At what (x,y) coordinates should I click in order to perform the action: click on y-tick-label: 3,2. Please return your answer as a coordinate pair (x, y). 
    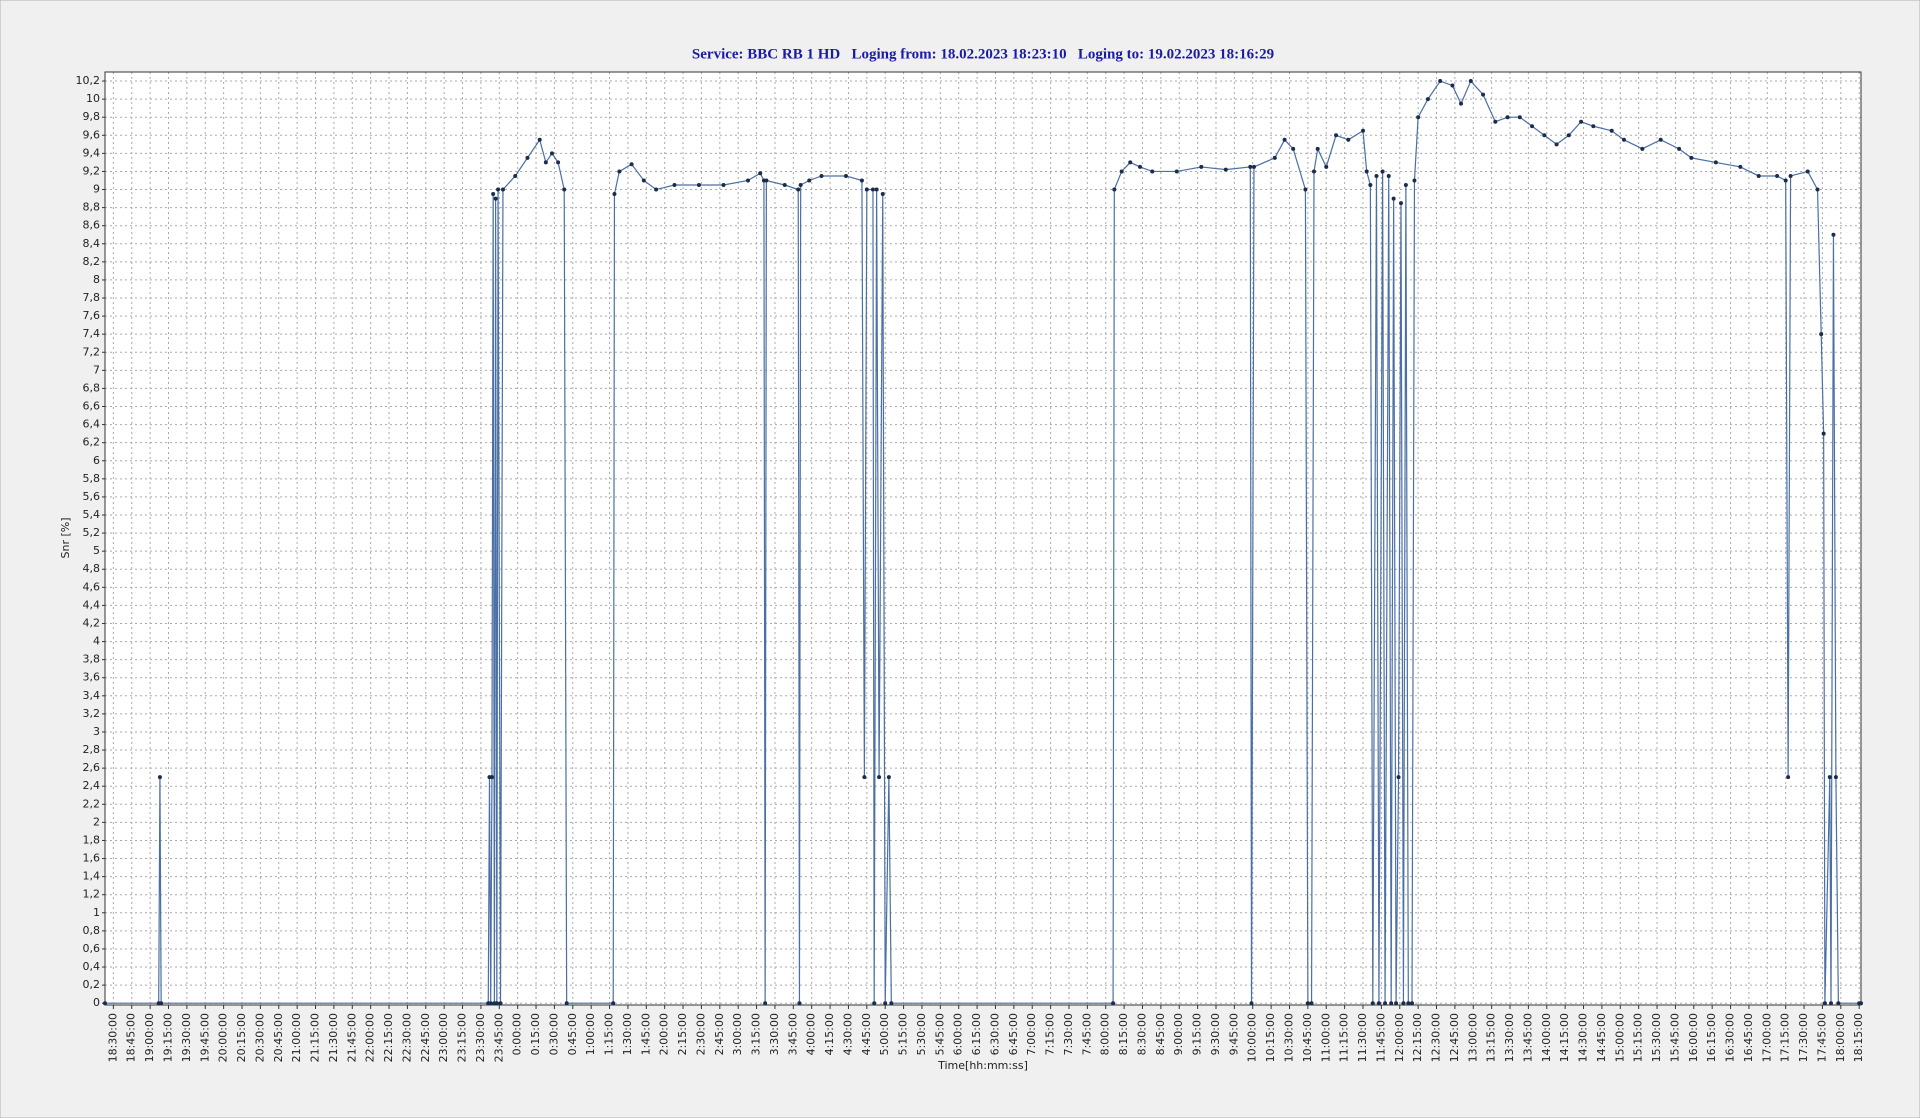
    Looking at the image, I should click on (92, 713).